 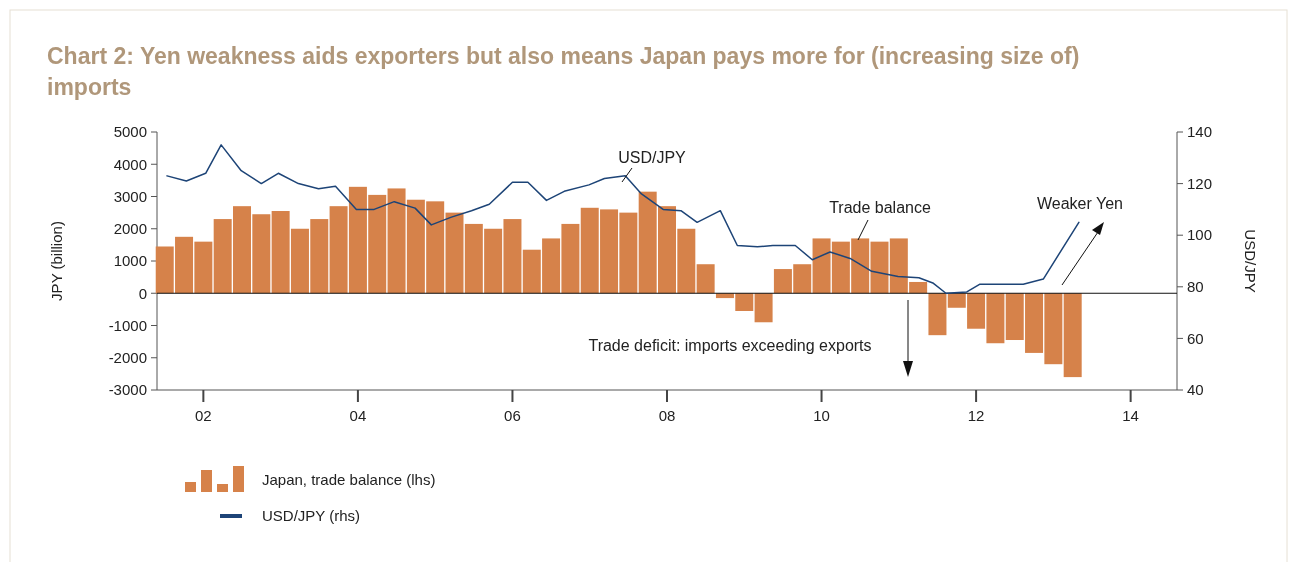 What do you see at coordinates (1195, 287) in the screenshot?
I see `y2-tick-label: 80` at bounding box center [1195, 287].